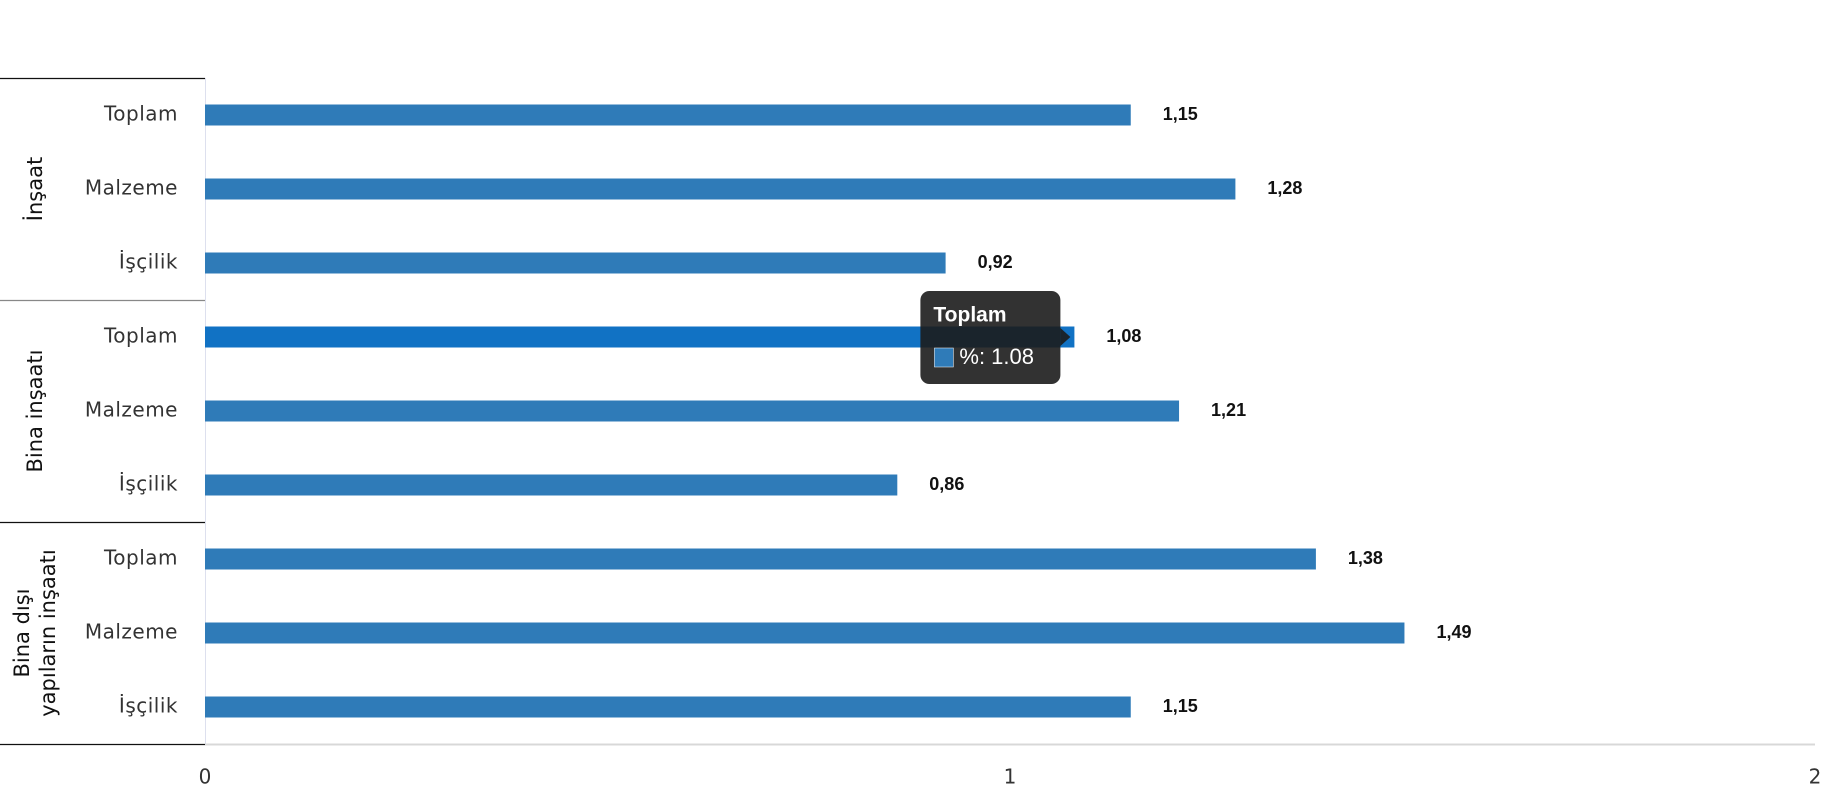 The width and height of the screenshot is (1830, 800). What do you see at coordinates (996, 356) in the screenshot?
I see `tooltip-text: %: 1.08` at bounding box center [996, 356].